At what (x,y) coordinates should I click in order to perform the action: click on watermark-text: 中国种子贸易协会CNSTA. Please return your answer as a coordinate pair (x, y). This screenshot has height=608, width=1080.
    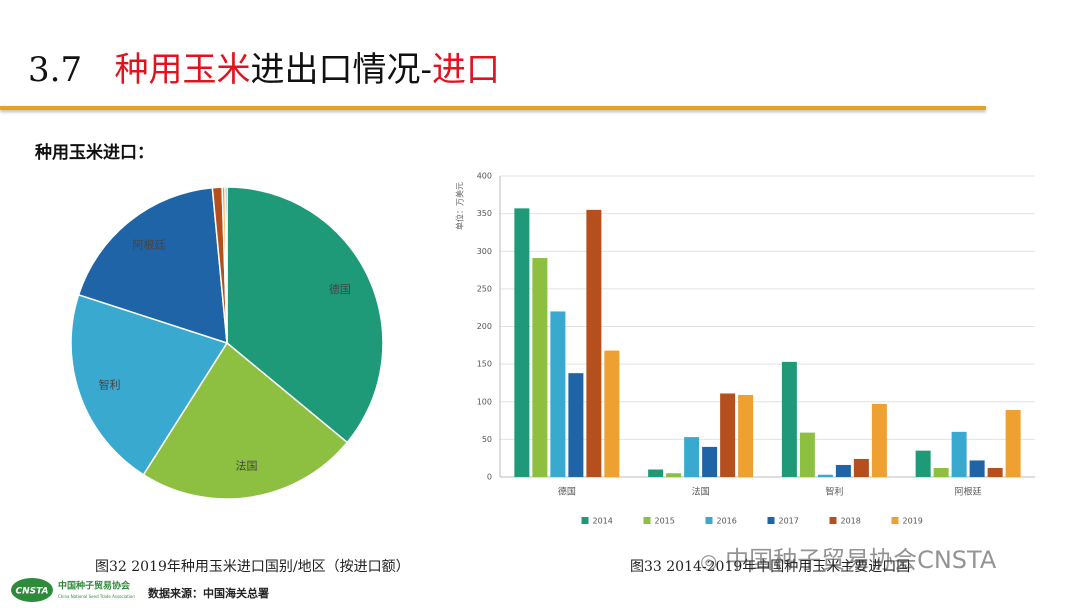
    Looking at the image, I should click on (861, 560).